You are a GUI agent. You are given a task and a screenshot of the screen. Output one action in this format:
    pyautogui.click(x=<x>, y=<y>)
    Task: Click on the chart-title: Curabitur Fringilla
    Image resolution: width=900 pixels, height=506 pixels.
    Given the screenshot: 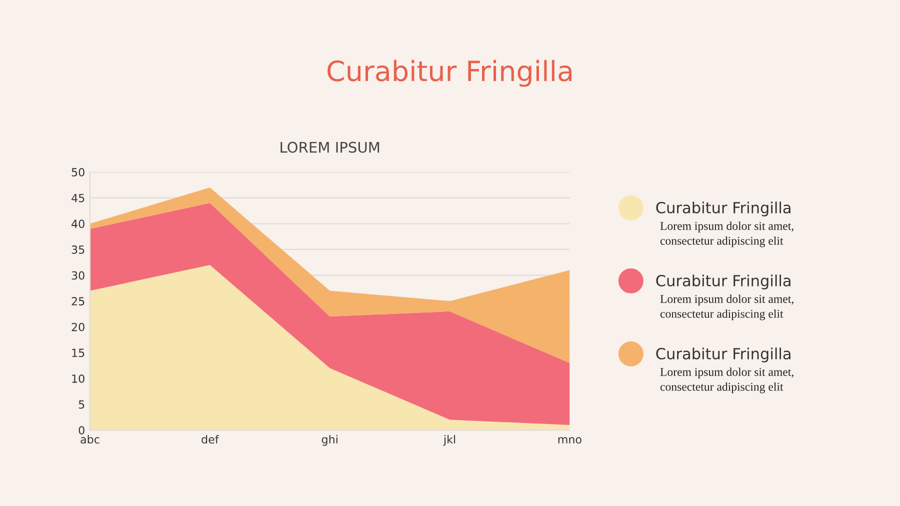 What is the action you would take?
    pyautogui.click(x=450, y=73)
    